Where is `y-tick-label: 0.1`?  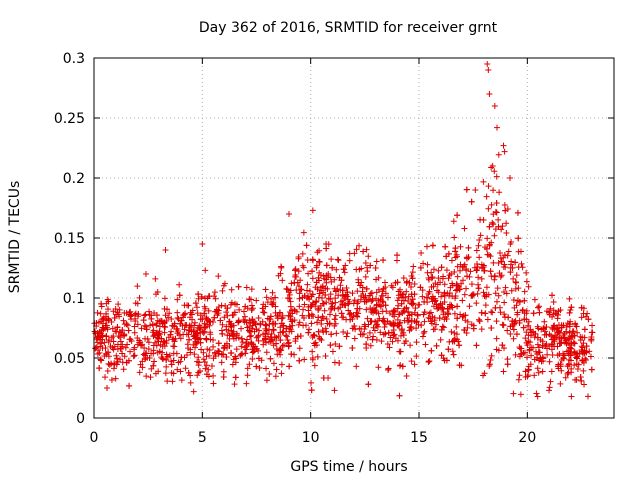 y-tick-label: 0.1 is located at coordinates (74, 299).